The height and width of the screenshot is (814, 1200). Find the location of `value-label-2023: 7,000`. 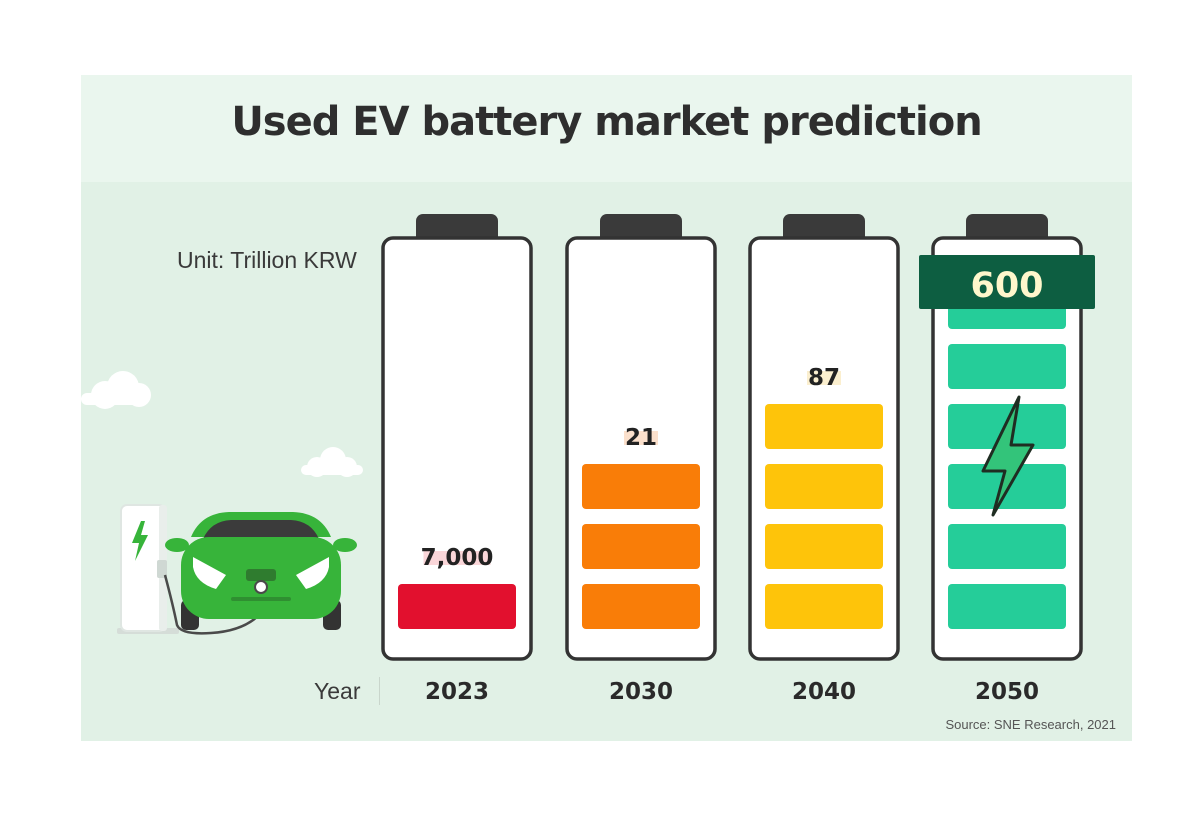

value-label-2023: 7,000 is located at coordinates (457, 558).